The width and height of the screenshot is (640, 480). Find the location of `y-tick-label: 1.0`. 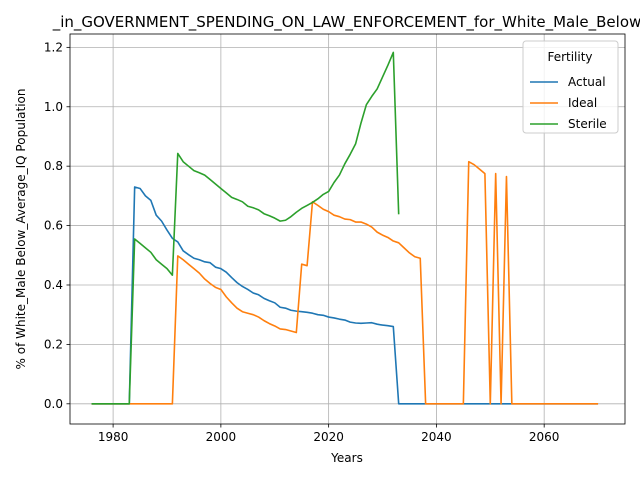

y-tick-label: 1.0 is located at coordinates (53, 107).